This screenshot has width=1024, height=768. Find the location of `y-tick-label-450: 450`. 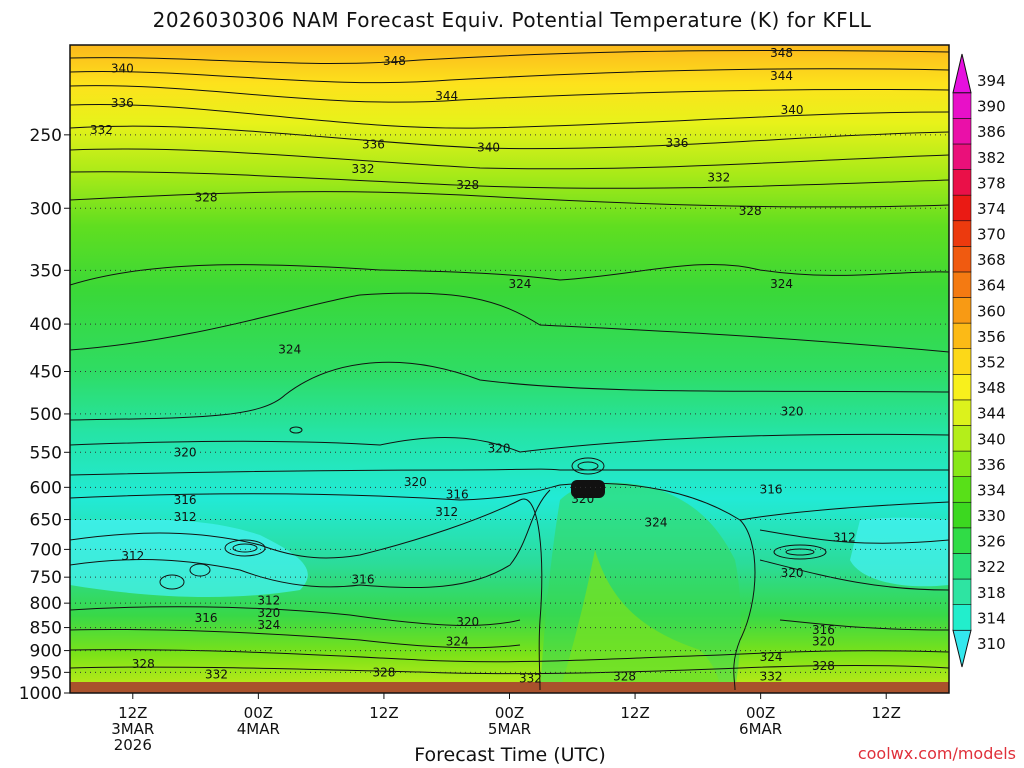

y-tick-label-450: 450 is located at coordinates (46, 373).